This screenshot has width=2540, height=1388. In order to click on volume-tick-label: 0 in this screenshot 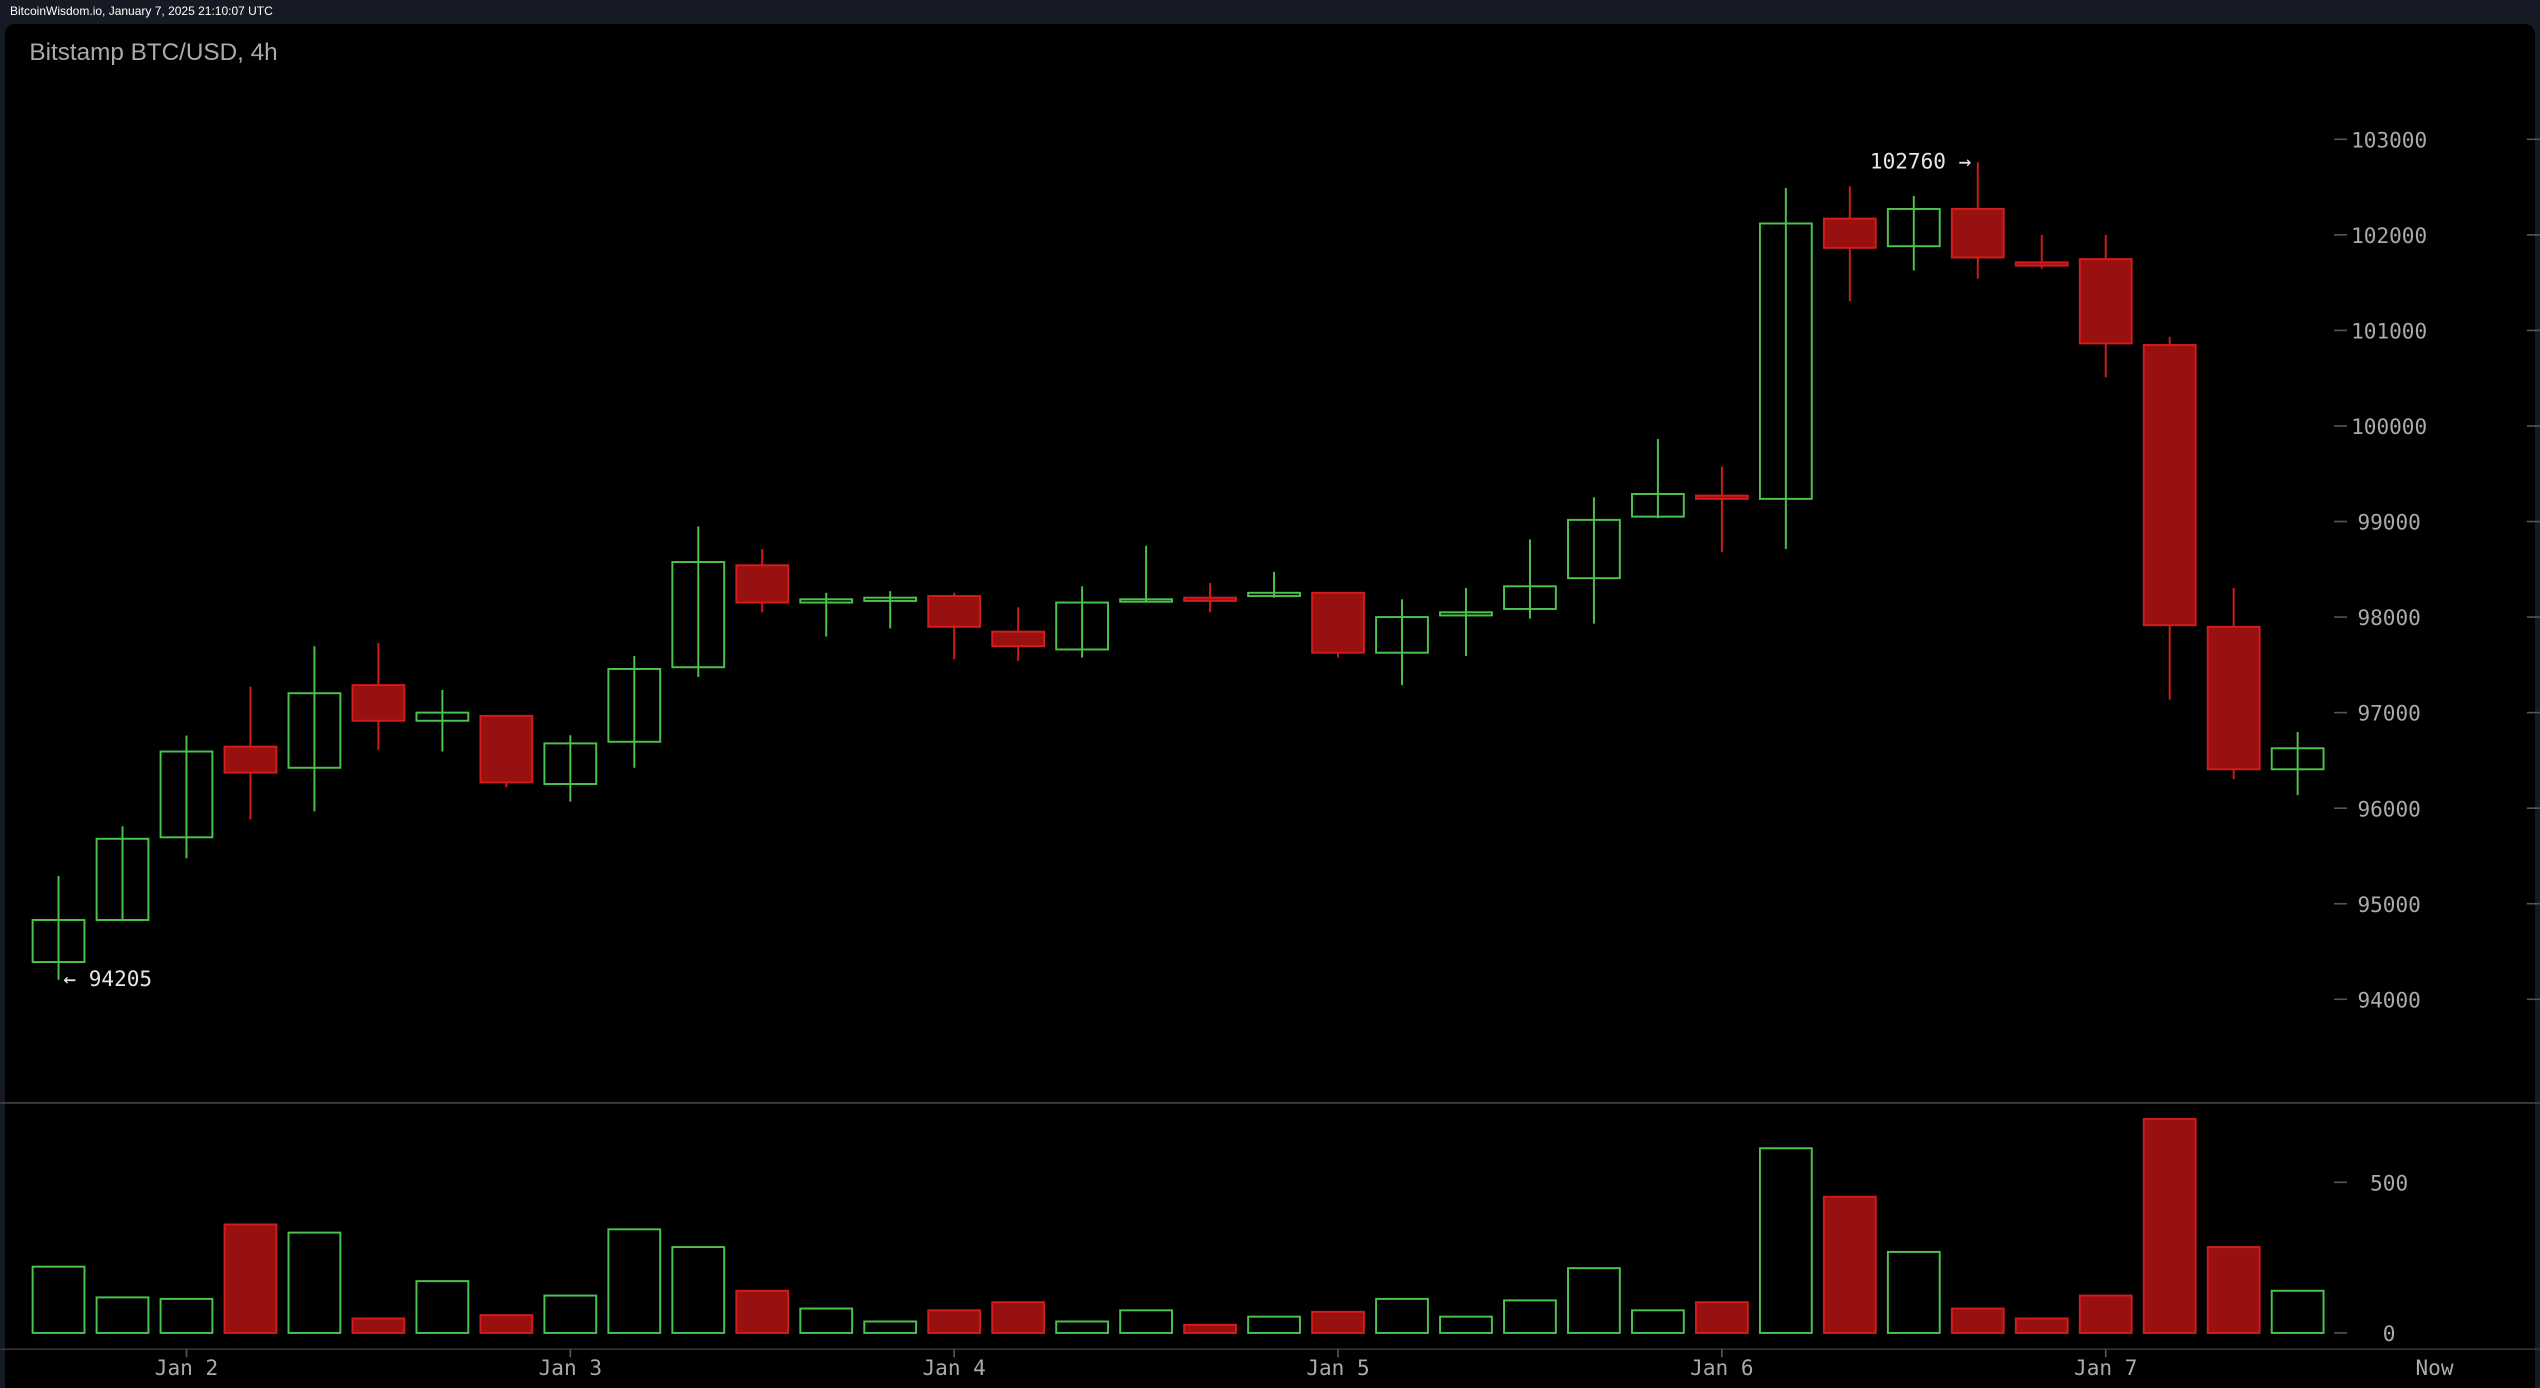, I will do `click(2389, 1333)`.